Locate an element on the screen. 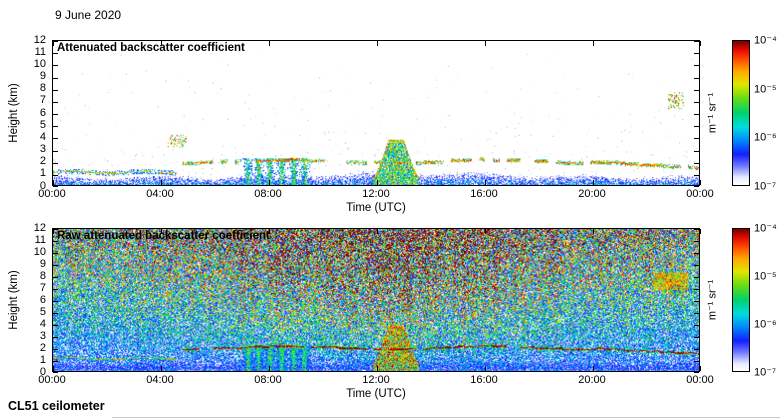 The height and width of the screenshot is (420, 780). panel-title-raw: Raw attenuated backscatter coefficient is located at coordinates (163, 236).